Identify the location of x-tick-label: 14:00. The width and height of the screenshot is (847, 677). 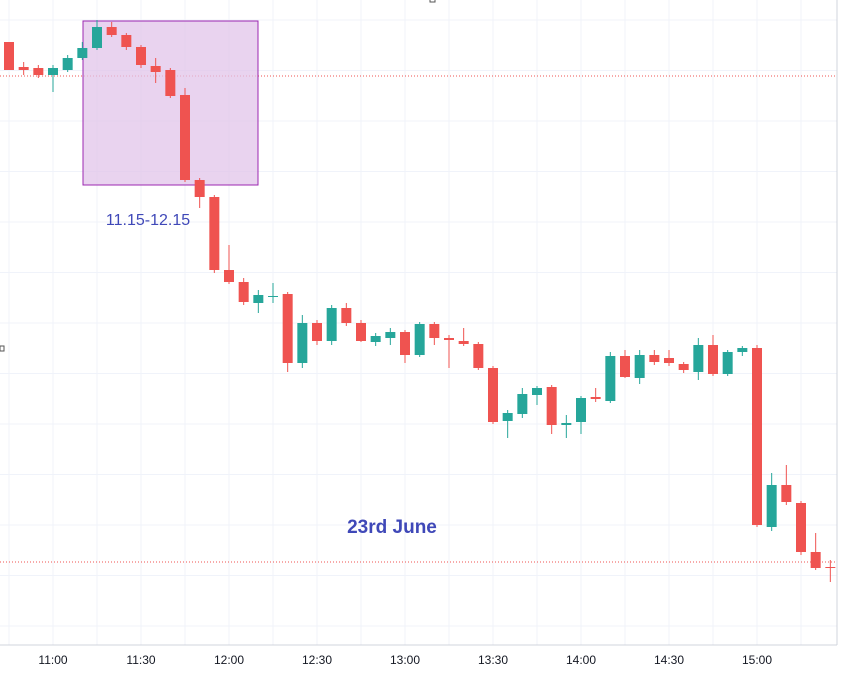
(581, 660).